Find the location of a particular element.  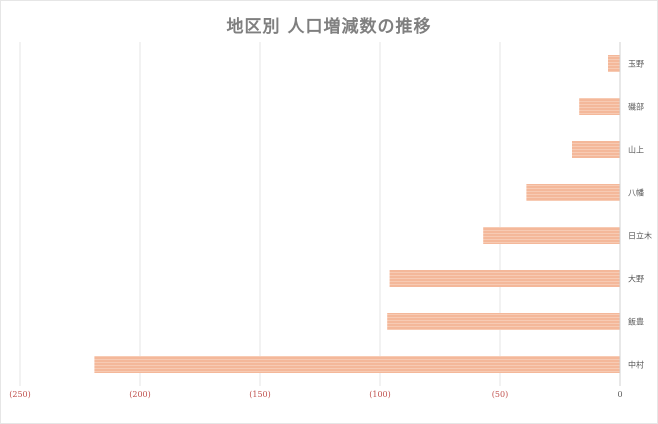

bar-山上 is located at coordinates (596, 149).